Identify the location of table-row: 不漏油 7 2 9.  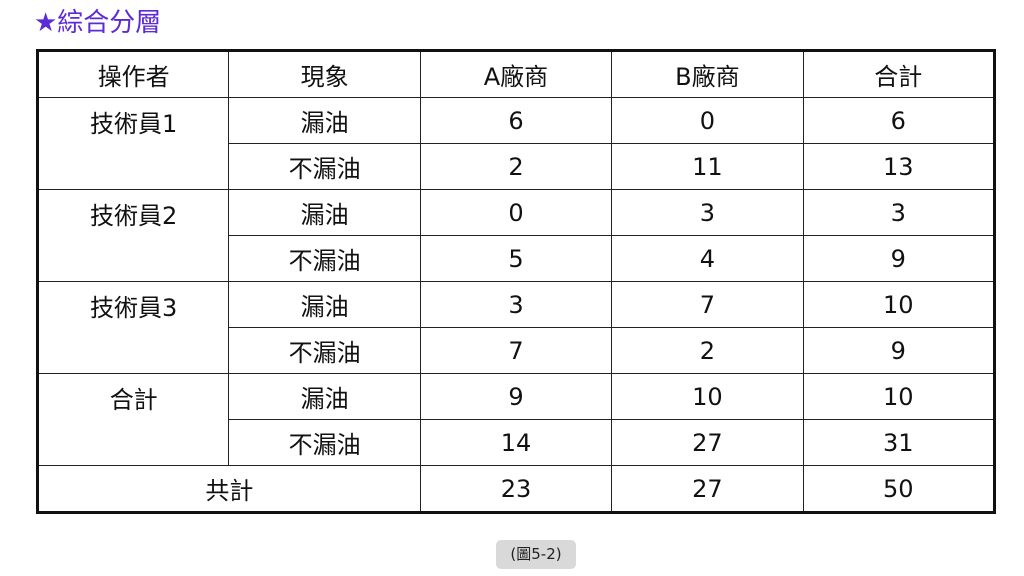
(517, 350).